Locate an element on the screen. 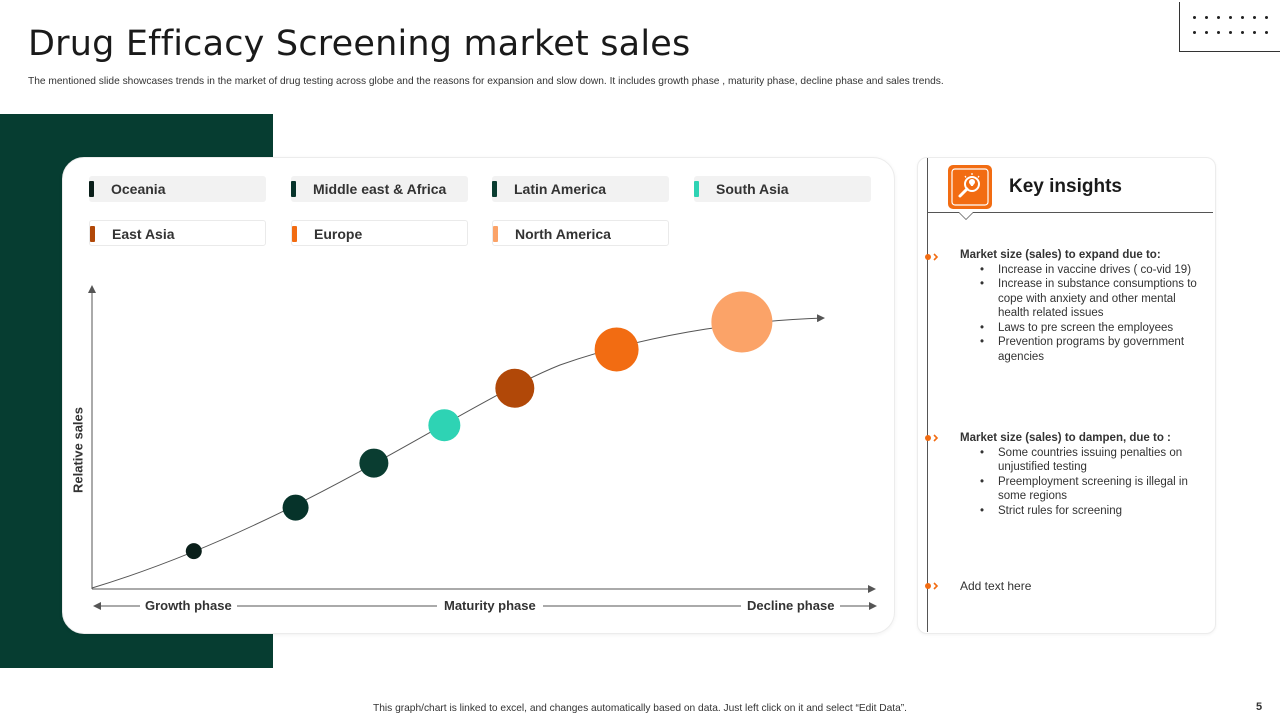  insight-heading: Market size (sales) to dampen, due to : is located at coordinates (1065, 438).